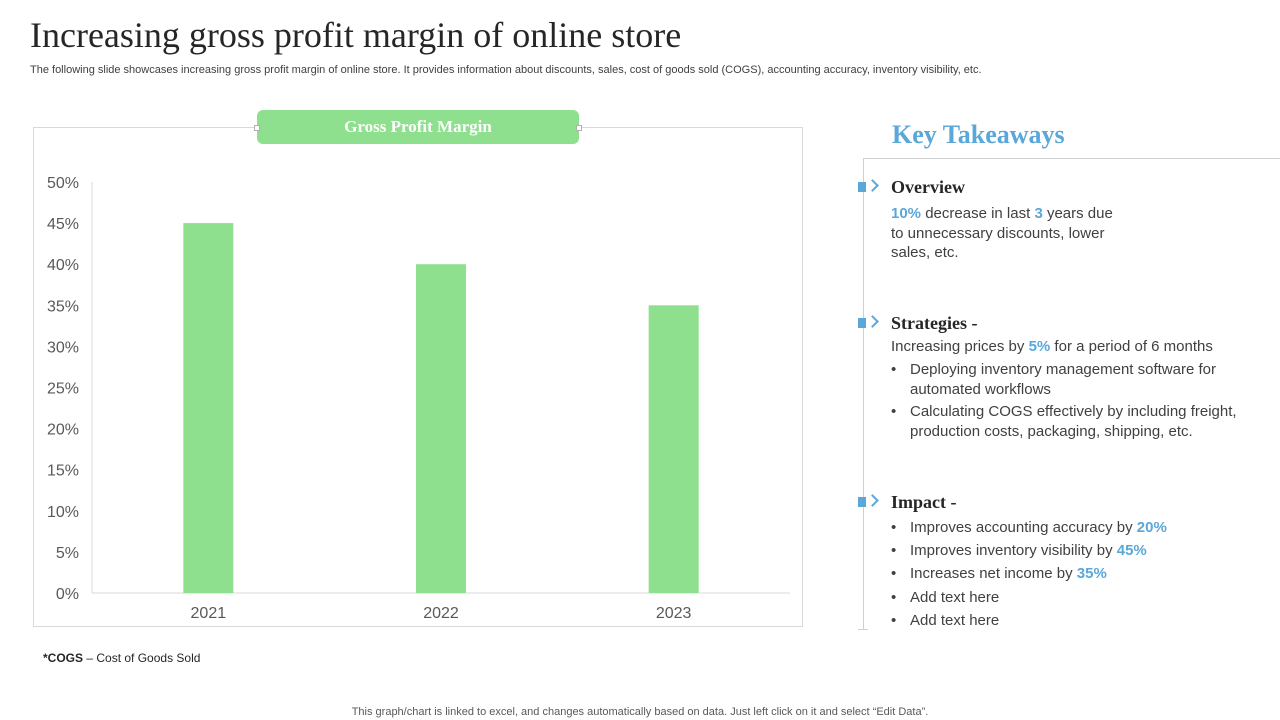 Image resolution: width=1280 pixels, height=720 pixels. Describe the element at coordinates (63, 183) in the screenshot. I see `y-tick-label: 50%` at that location.